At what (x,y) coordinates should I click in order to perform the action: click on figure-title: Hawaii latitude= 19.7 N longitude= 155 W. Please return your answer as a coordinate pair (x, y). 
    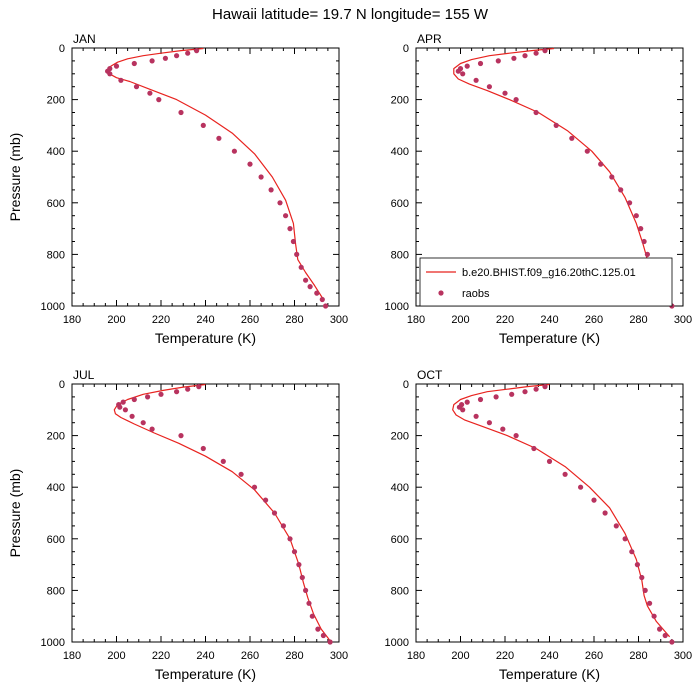
    Looking at the image, I should click on (350, 14).